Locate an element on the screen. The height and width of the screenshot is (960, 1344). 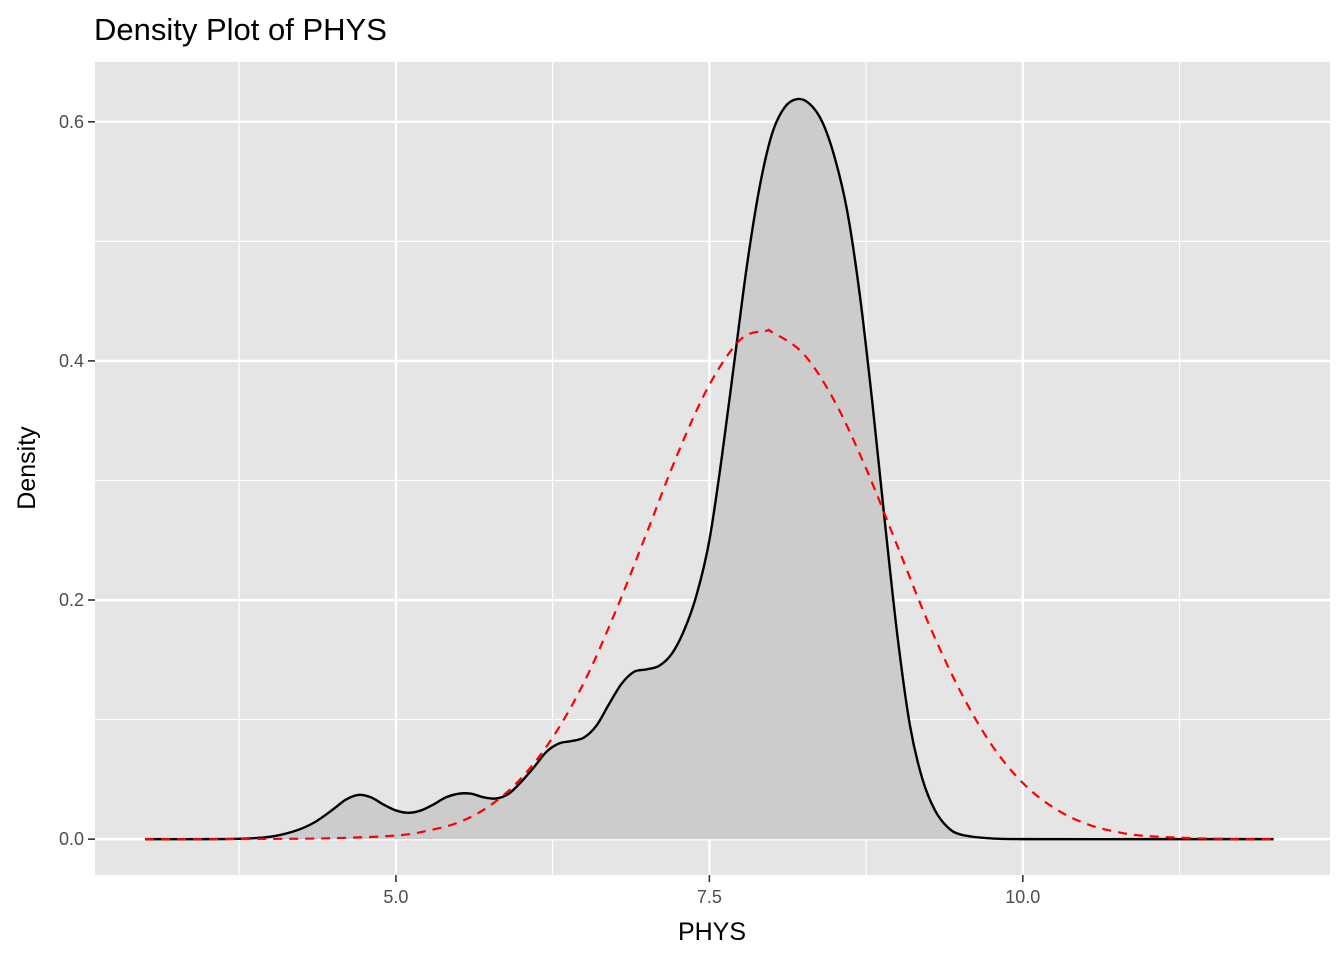
y-axis-title: Density is located at coordinates (27, 468).